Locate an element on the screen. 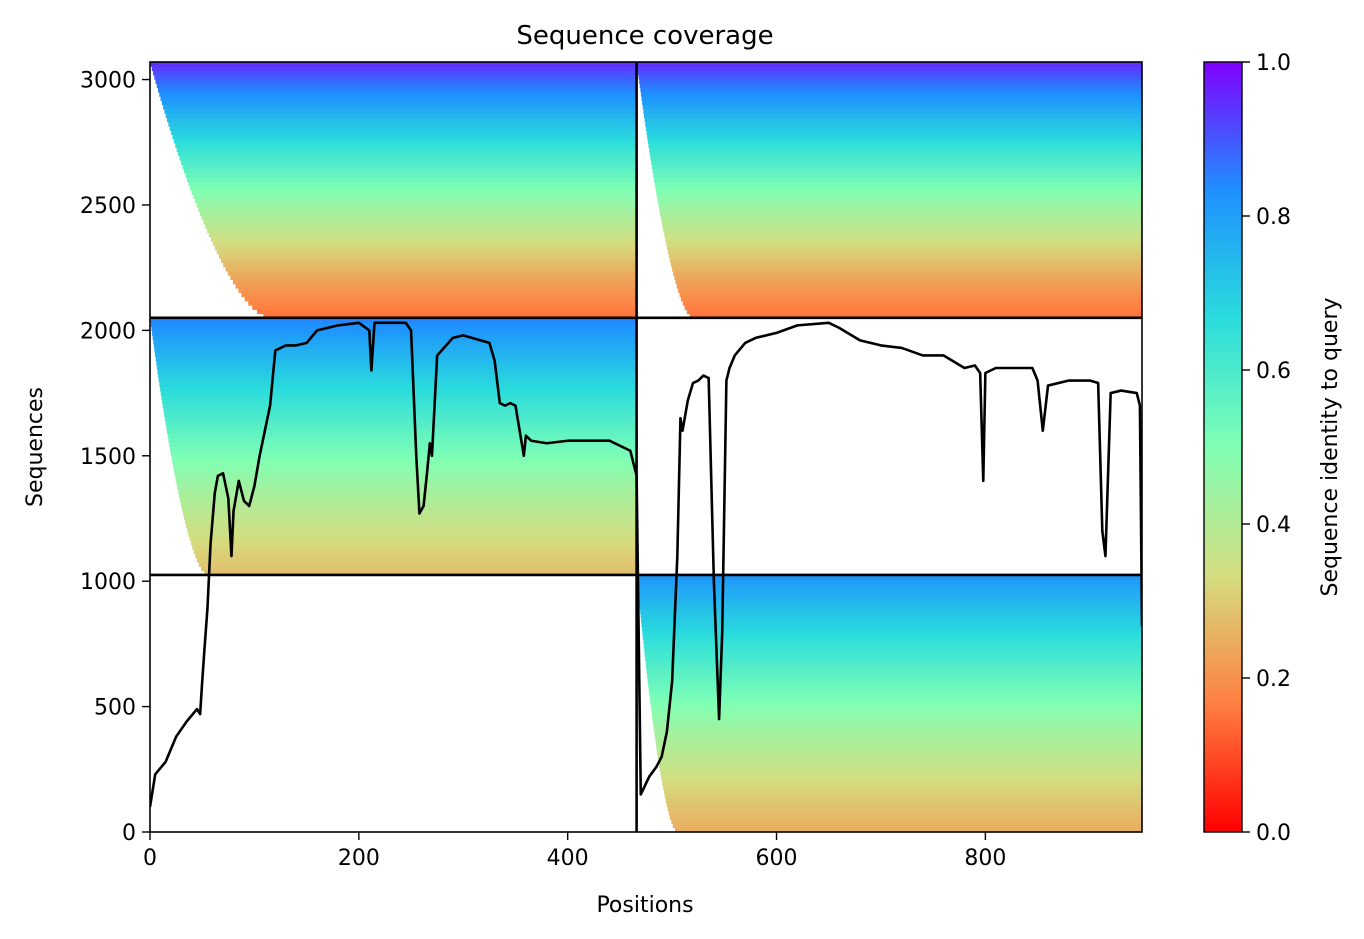  y-tick-label: 2500 is located at coordinates (108, 206).